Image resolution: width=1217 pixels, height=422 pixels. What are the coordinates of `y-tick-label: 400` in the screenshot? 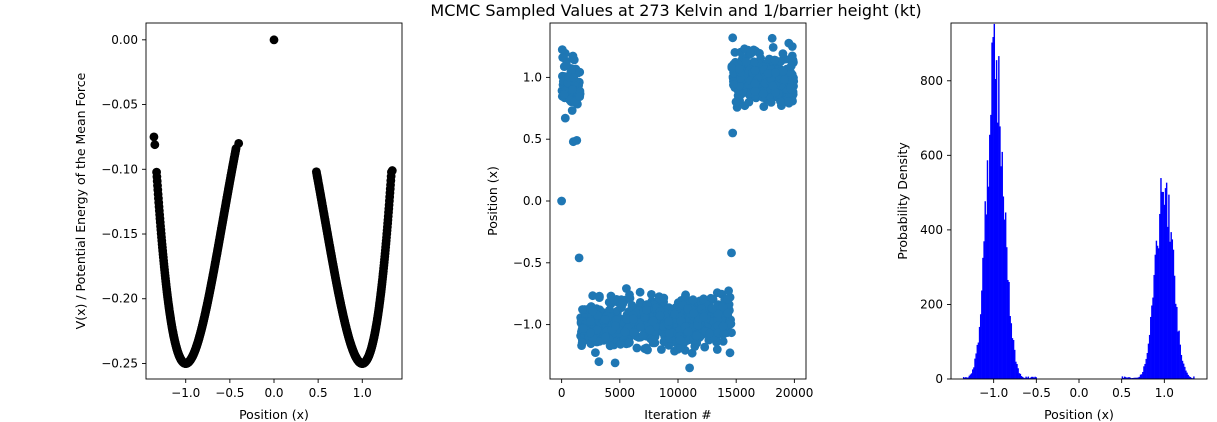 It's located at (931, 230).